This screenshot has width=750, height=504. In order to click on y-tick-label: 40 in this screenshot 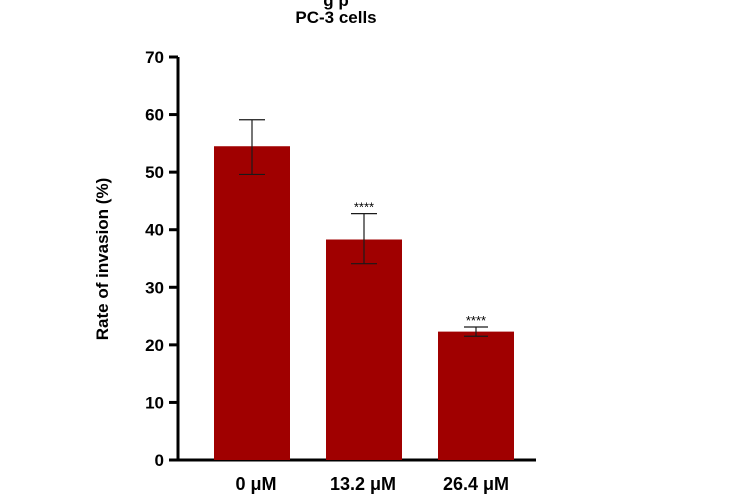, I will do `click(154, 230)`.